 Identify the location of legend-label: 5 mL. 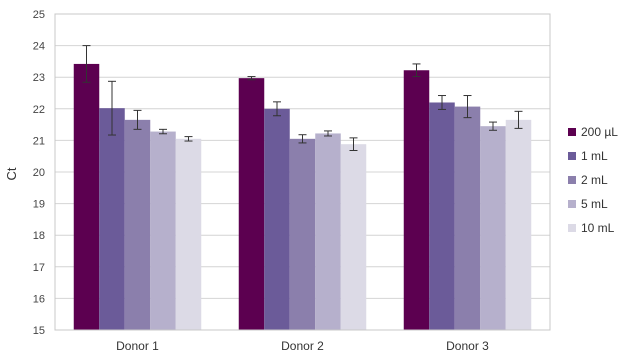
(594, 204).